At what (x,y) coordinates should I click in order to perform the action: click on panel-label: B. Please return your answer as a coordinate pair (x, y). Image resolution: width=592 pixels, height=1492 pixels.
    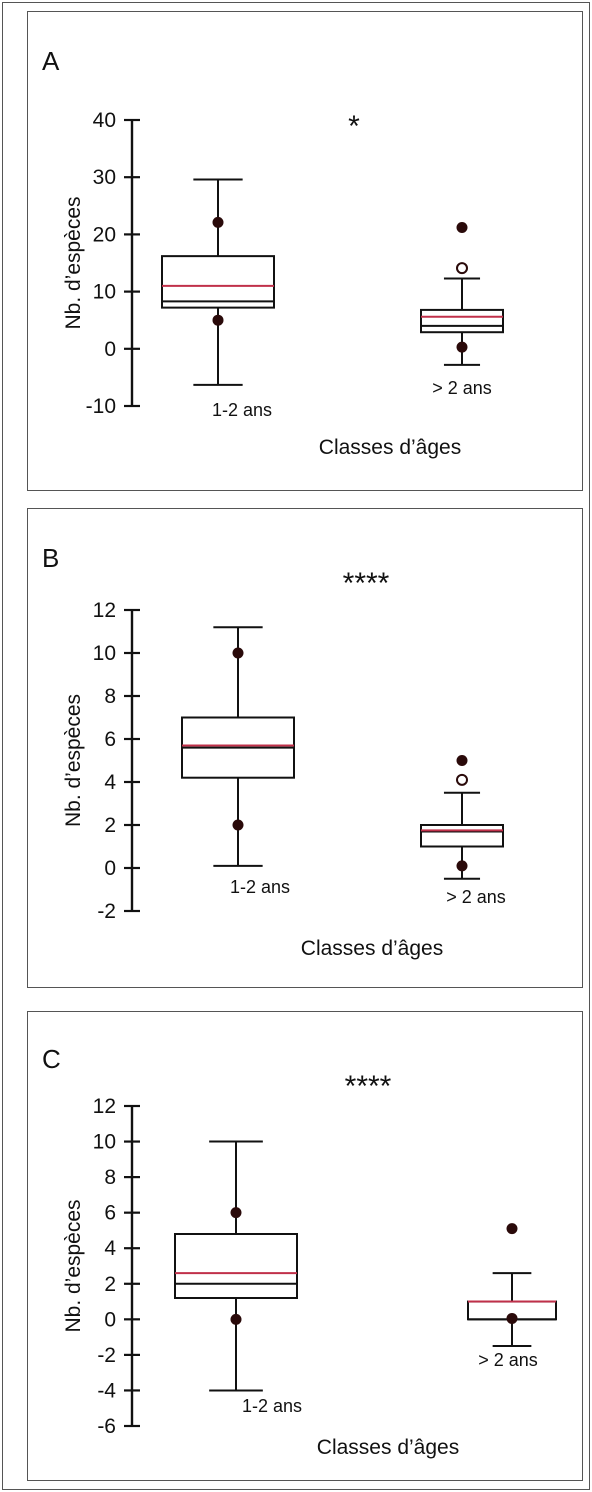
    Looking at the image, I should click on (50, 558).